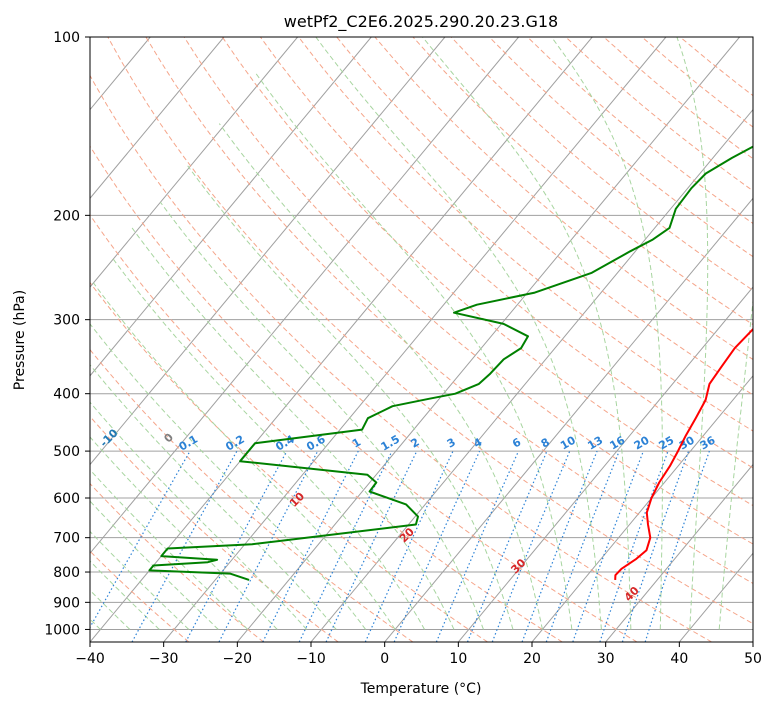 The width and height of the screenshot is (775, 708). I want to click on chart-title: wetPf2_C2E6.2025.290.20.23.G18, so click(421, 22).